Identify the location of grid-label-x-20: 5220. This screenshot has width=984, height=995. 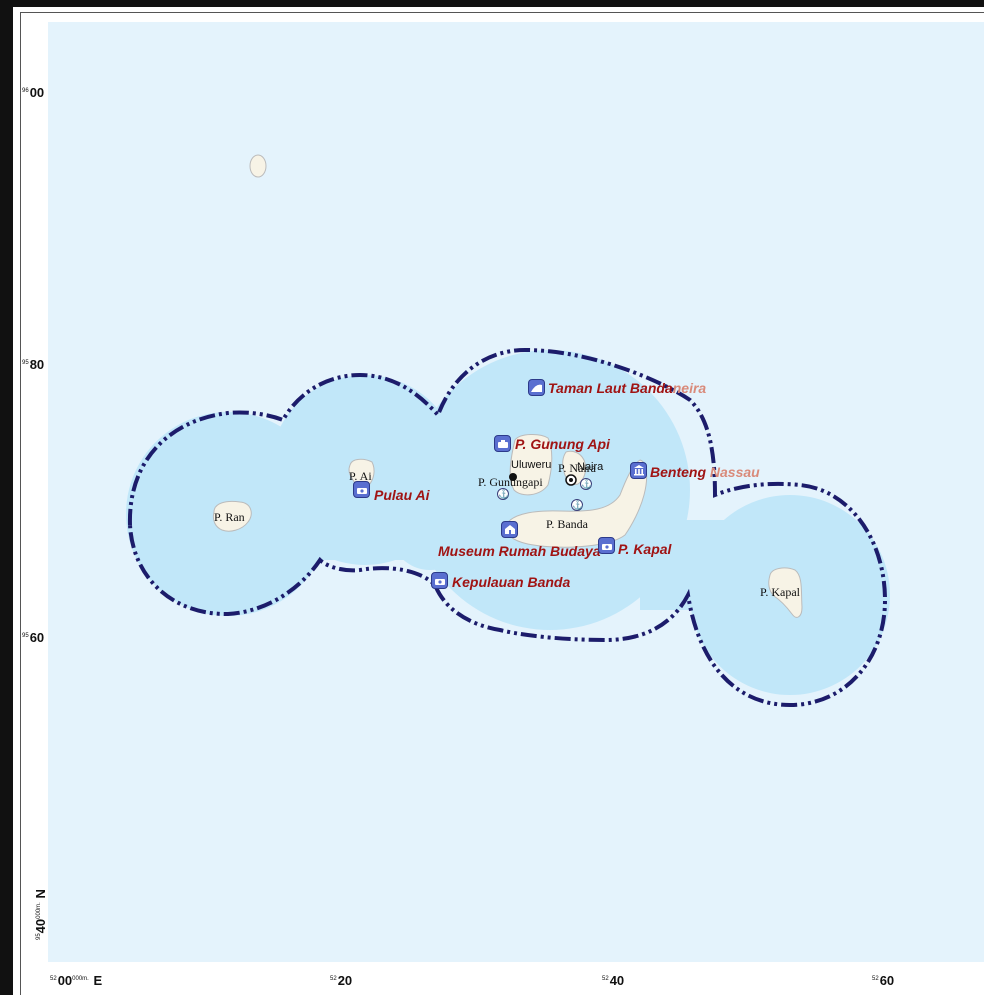
(341, 980).